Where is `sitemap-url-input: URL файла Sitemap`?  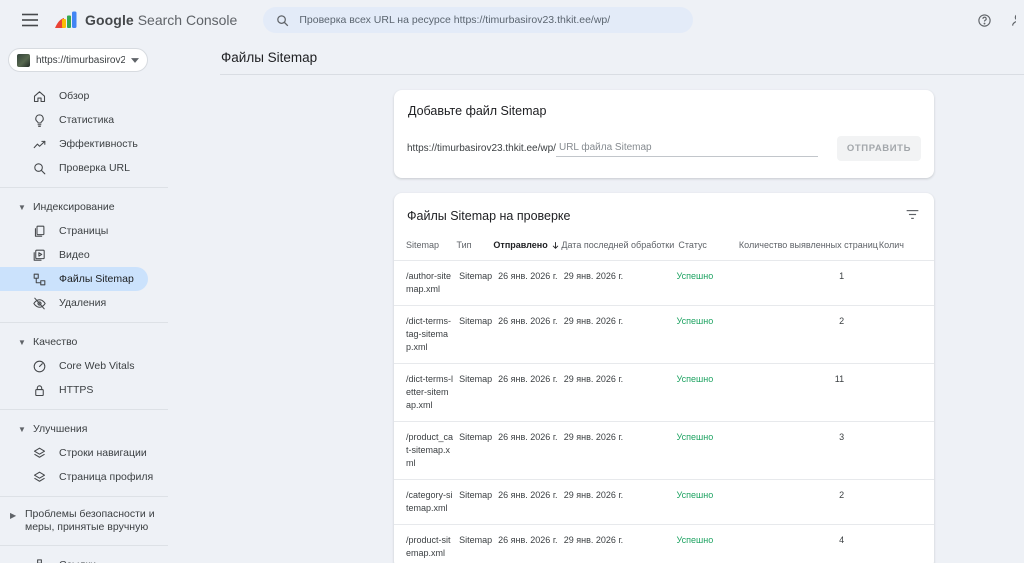
sitemap-url-input: URL файла Sitemap is located at coordinates (686, 149).